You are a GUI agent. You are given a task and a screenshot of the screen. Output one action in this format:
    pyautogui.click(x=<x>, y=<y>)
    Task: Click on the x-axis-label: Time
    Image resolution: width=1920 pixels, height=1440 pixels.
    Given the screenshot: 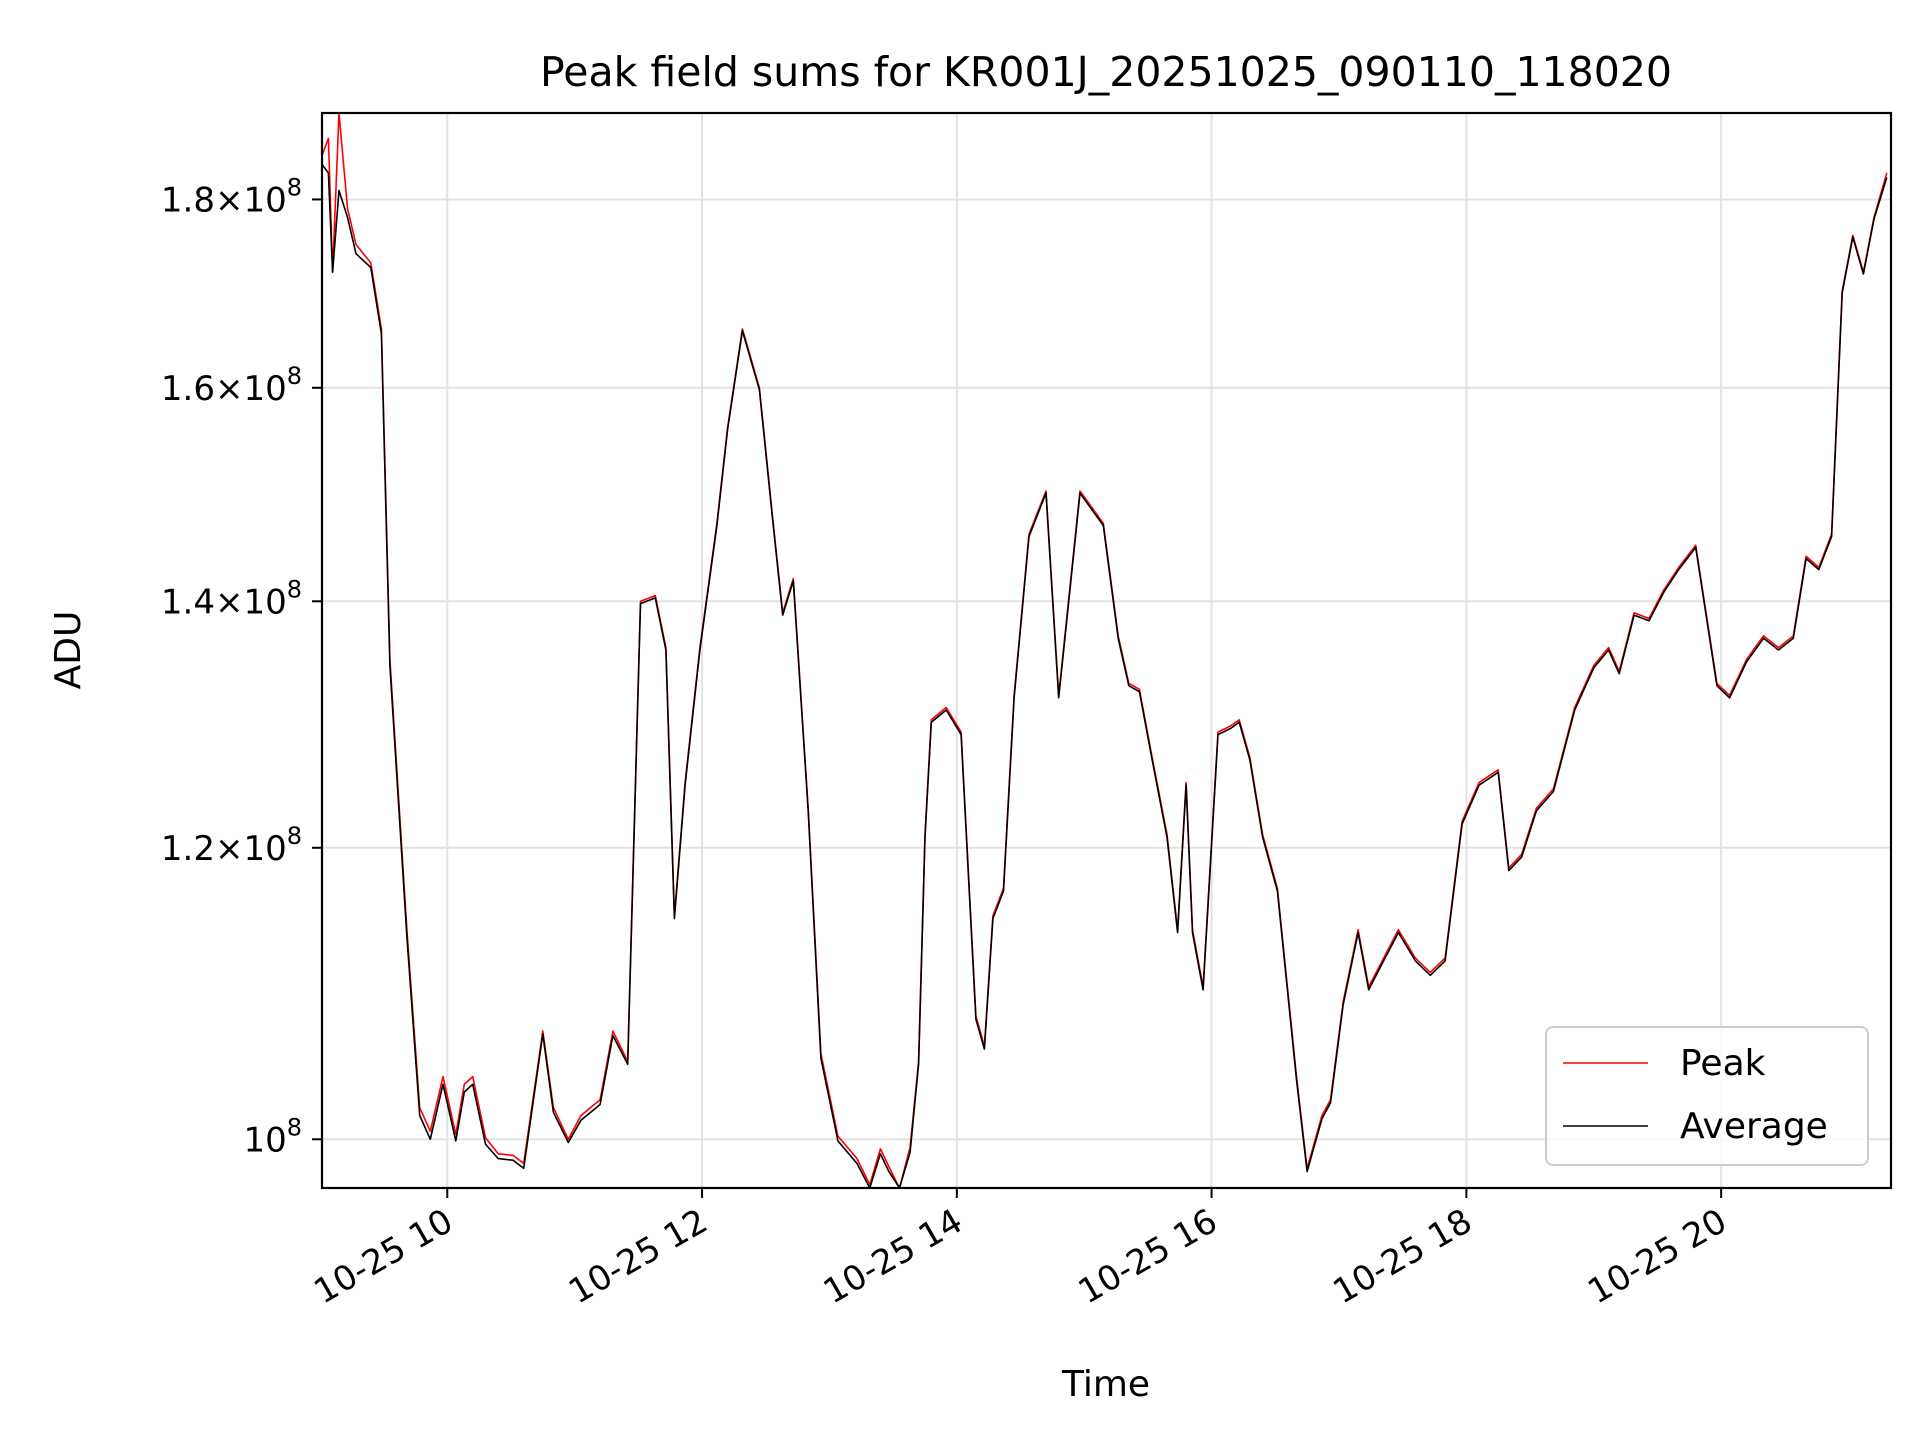 What is the action you would take?
    pyautogui.click(x=1105, y=1384)
    